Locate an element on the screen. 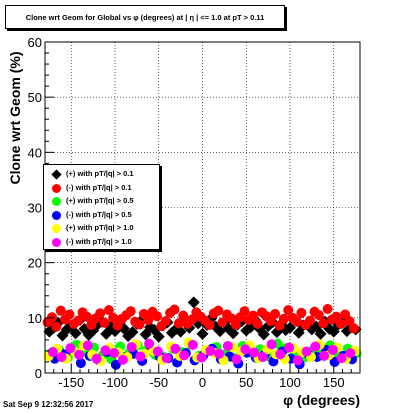  legend-label: (+) with pT/|q| > 1.0 is located at coordinates (100, 227).